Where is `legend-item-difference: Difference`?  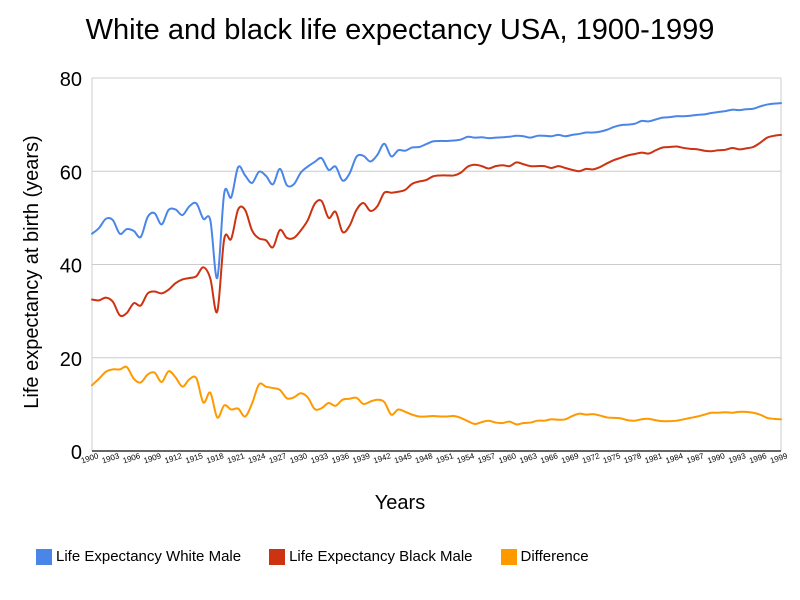
legend-item-difference: Difference is located at coordinates (544, 556).